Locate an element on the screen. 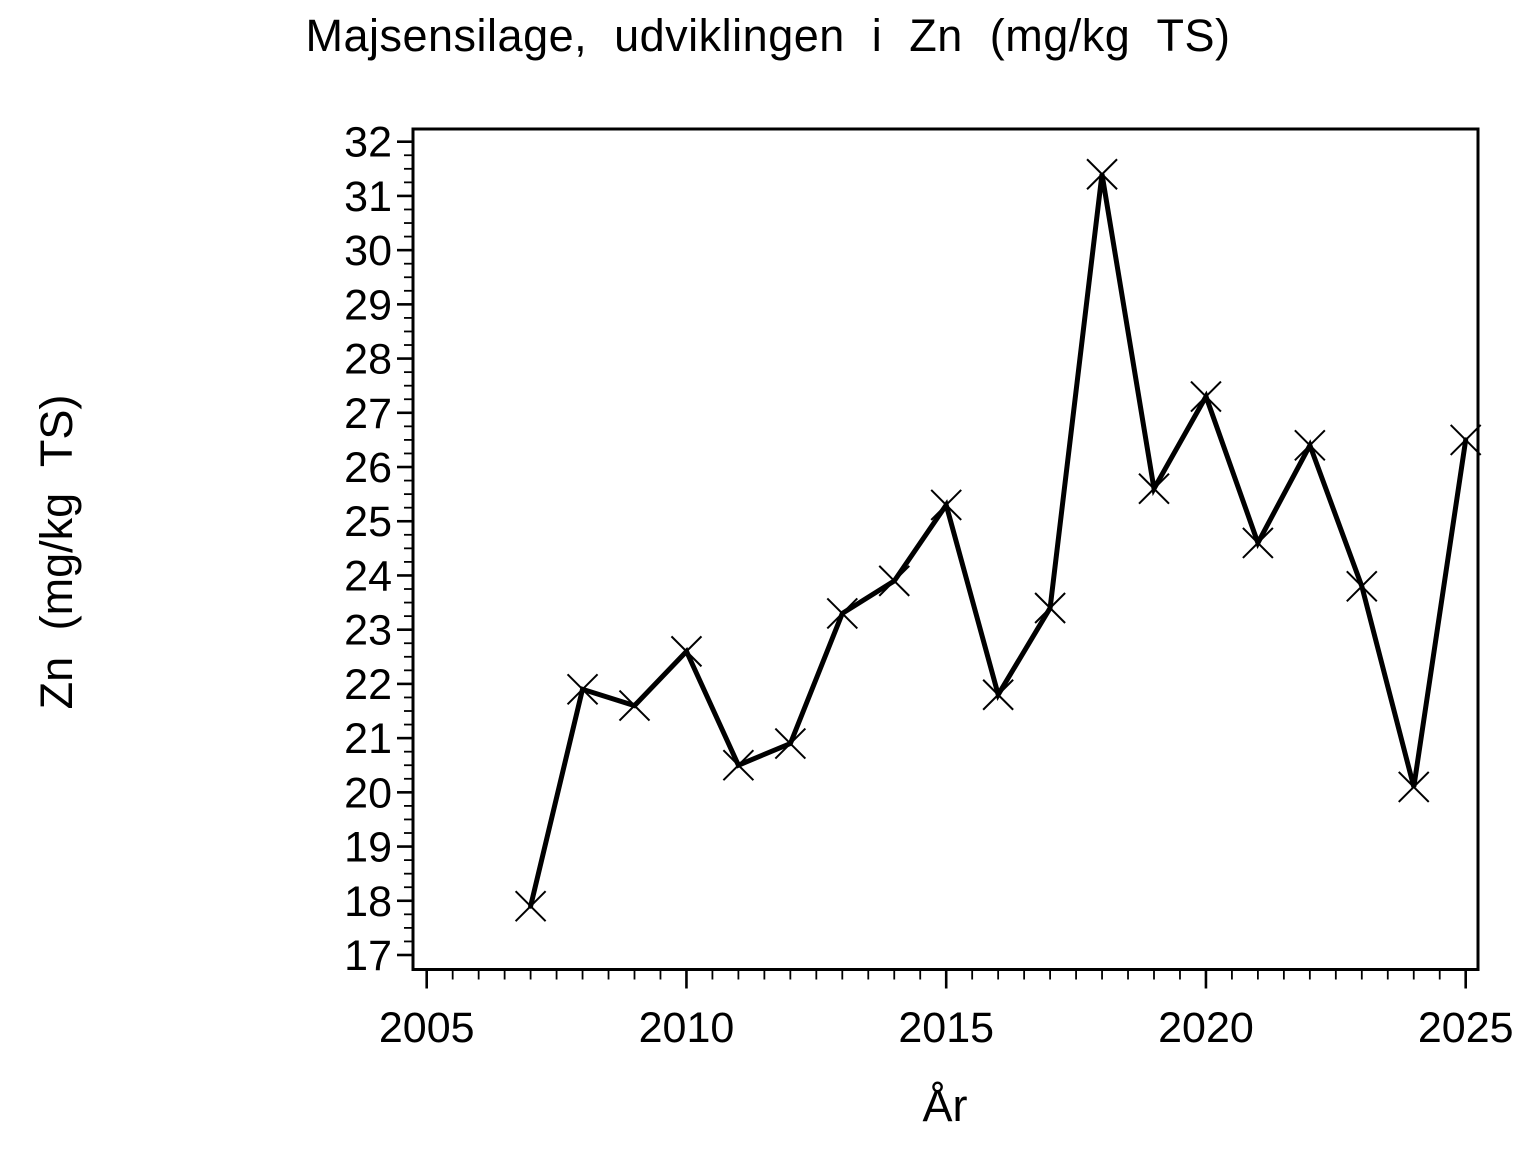 This screenshot has height=1152, width=1536. x-tick-label: 2015 is located at coordinates (946, 1028).